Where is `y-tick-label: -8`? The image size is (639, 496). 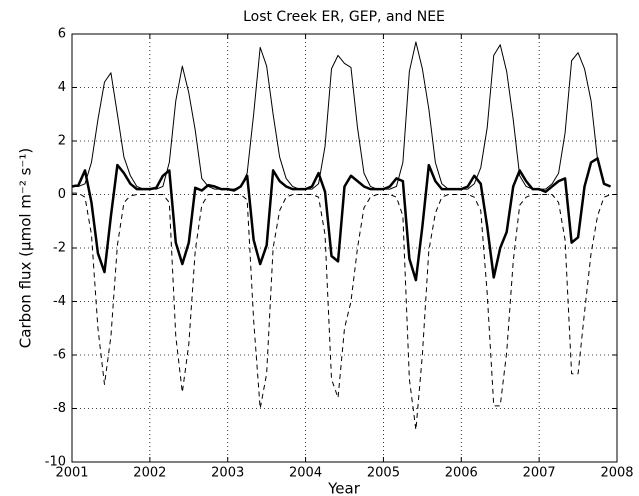
y-tick-label: -8 is located at coordinates (59, 408).